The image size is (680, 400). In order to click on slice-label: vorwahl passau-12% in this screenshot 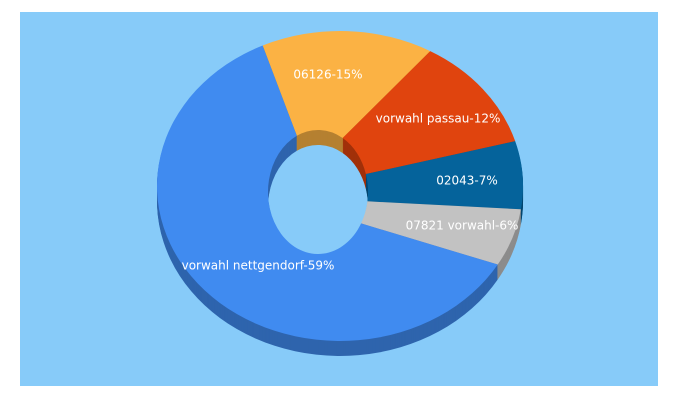, I will do `click(438, 119)`.